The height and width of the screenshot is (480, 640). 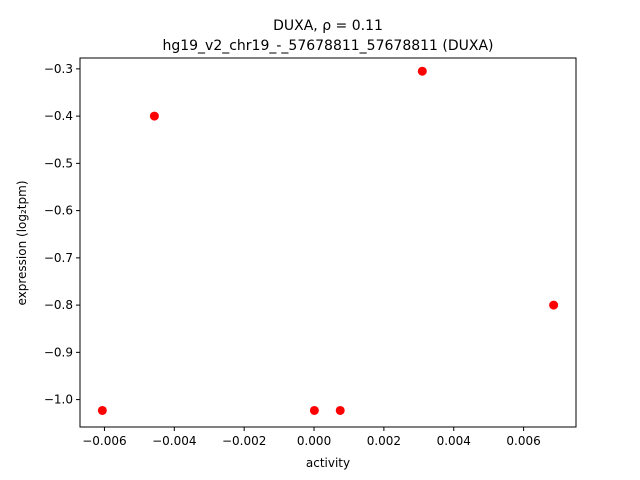 What do you see at coordinates (58, 352) in the screenshot?
I see `y-tick-label: −0.9` at bounding box center [58, 352].